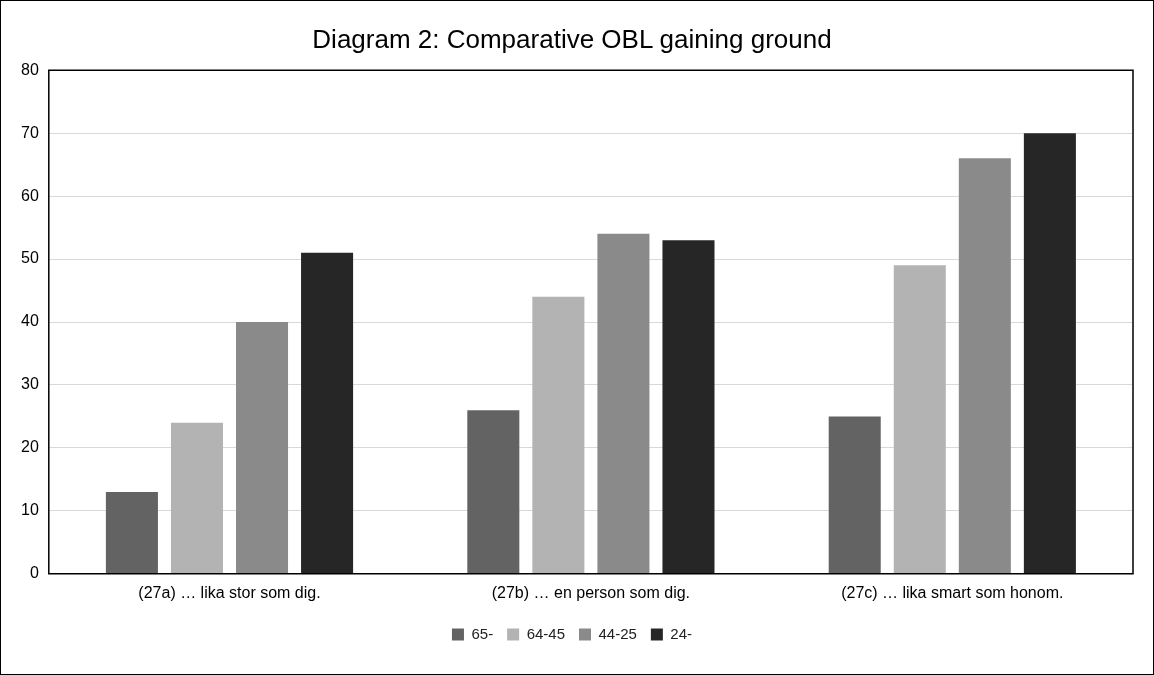 This screenshot has height=675, width=1154. I want to click on legend-label: 65-, so click(482, 633).